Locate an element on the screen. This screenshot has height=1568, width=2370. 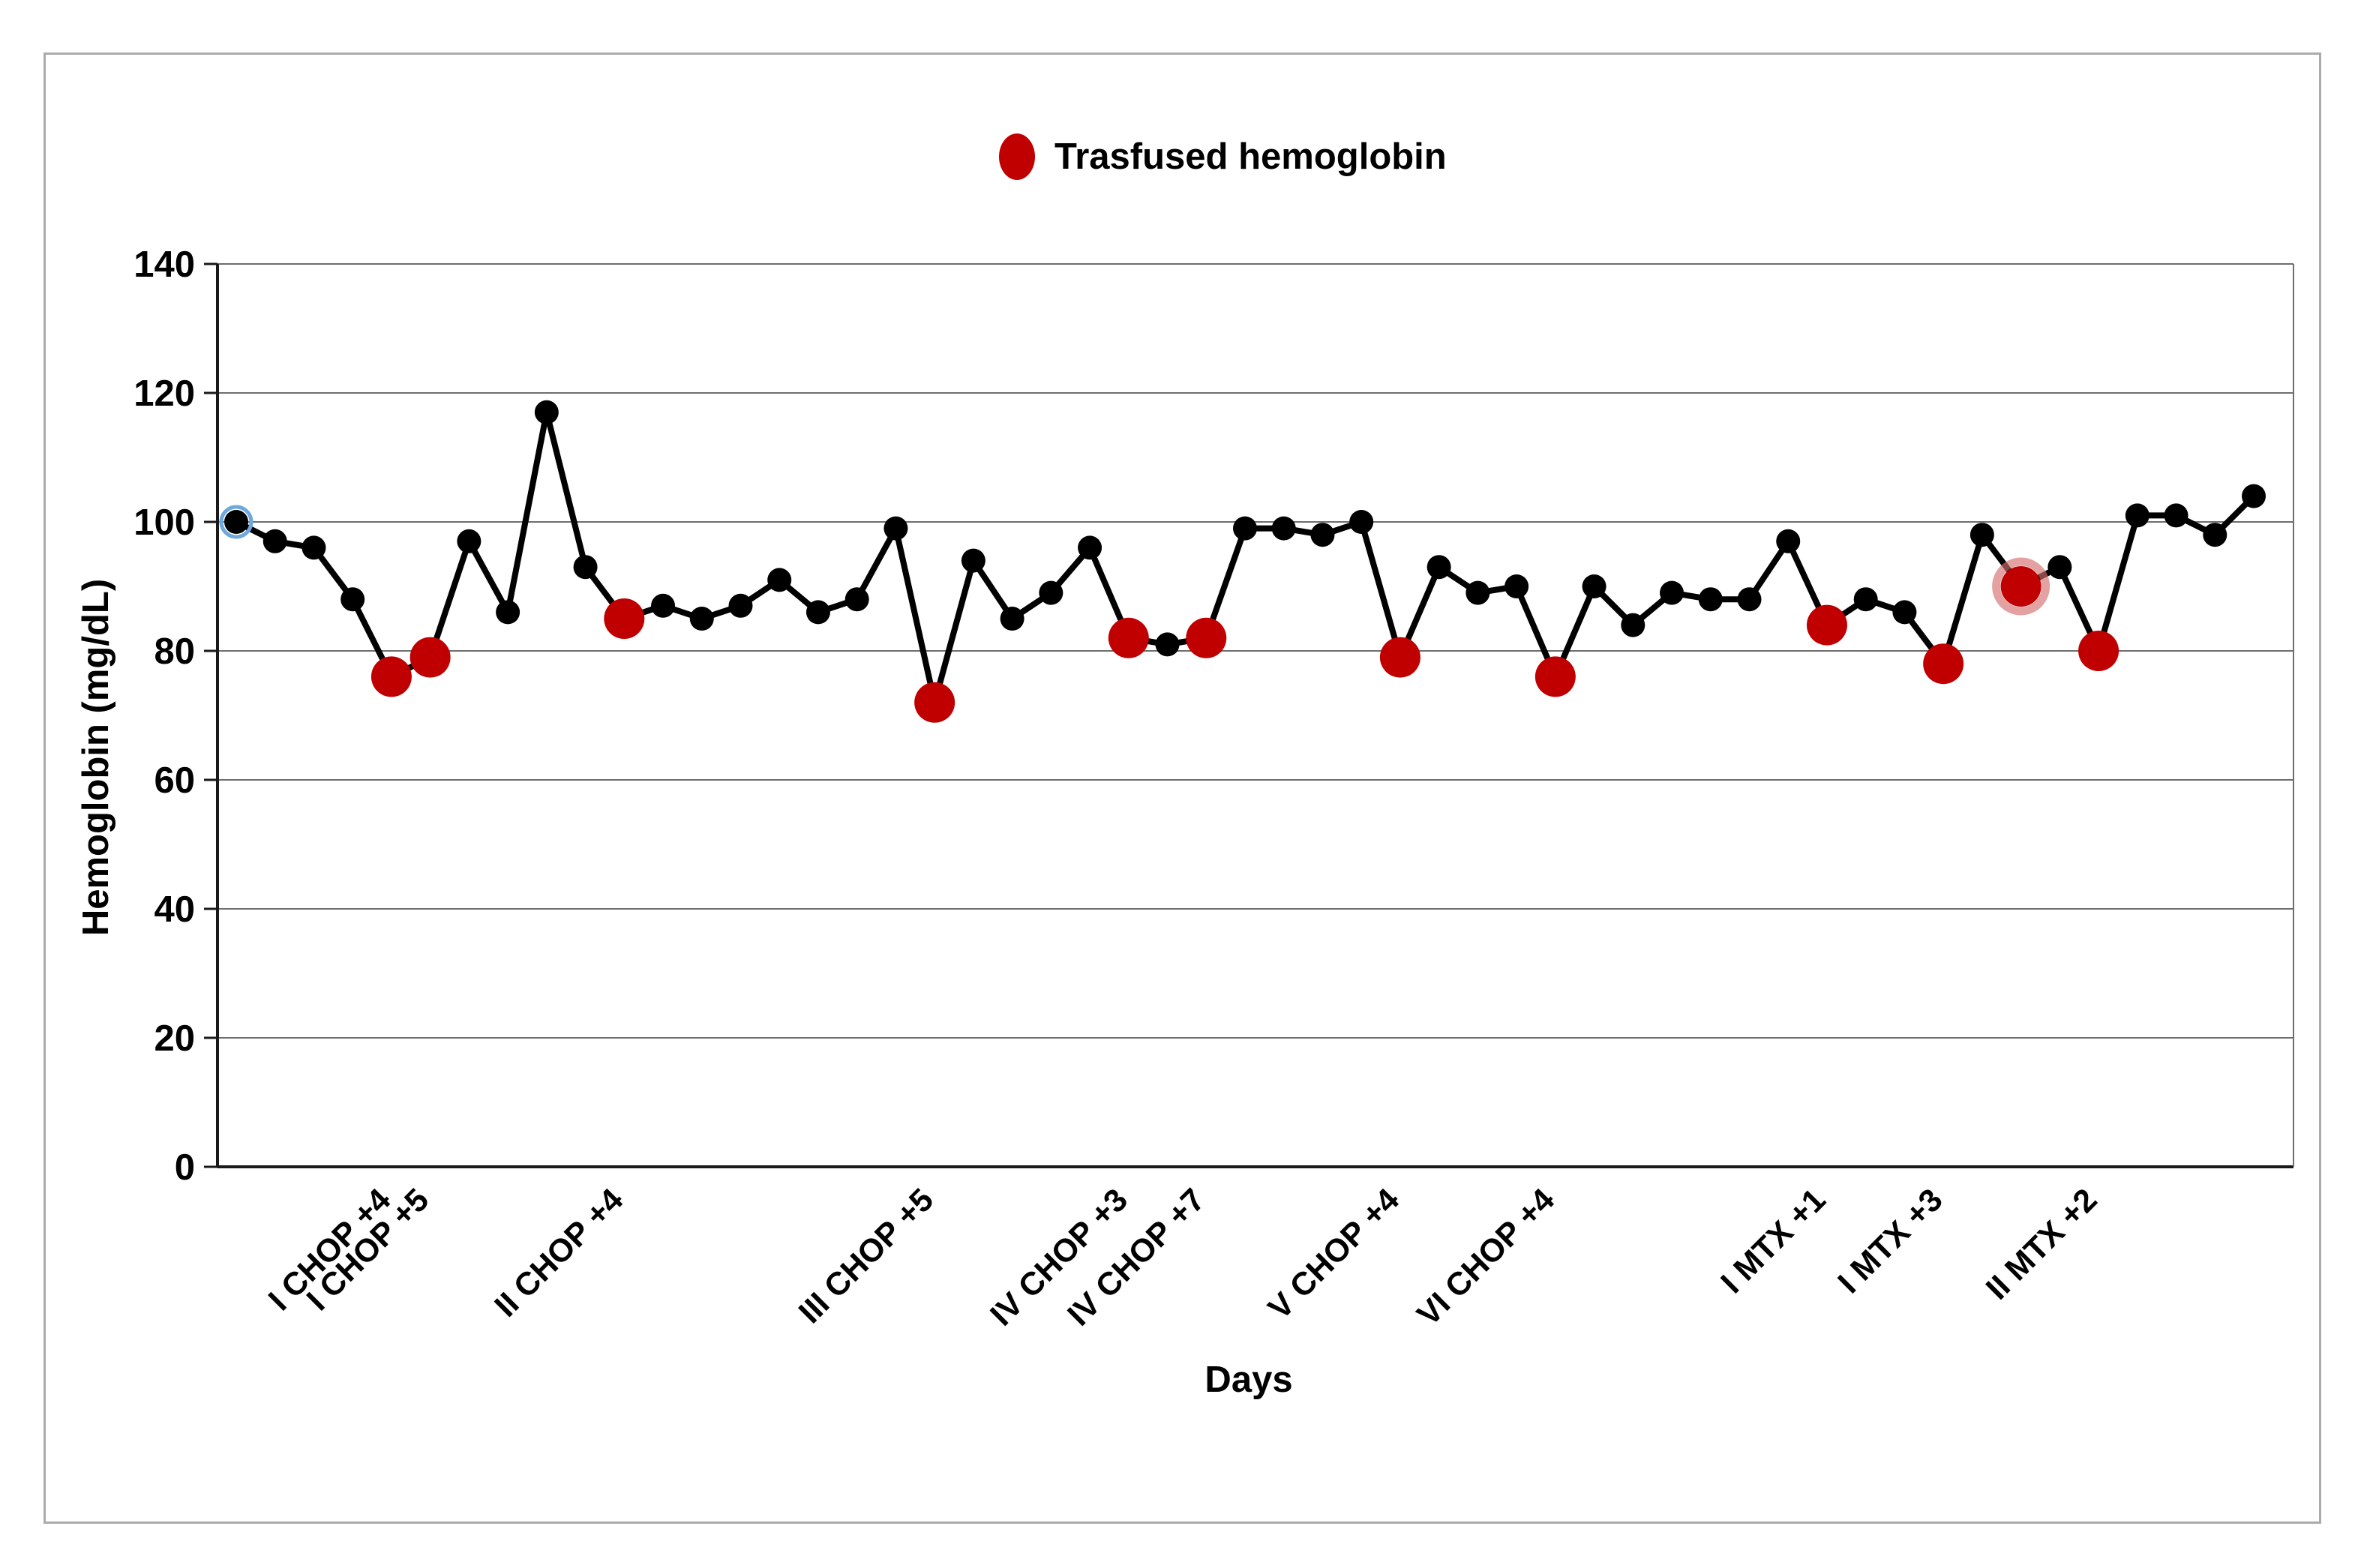
legend: Trasfused hemoglobin is located at coordinates (1223, 157).